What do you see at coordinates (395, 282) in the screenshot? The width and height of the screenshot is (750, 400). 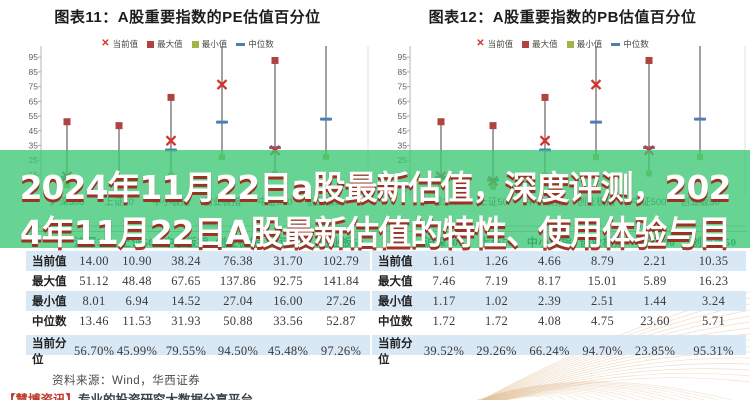 I see `row-label: 最大值` at bounding box center [395, 282].